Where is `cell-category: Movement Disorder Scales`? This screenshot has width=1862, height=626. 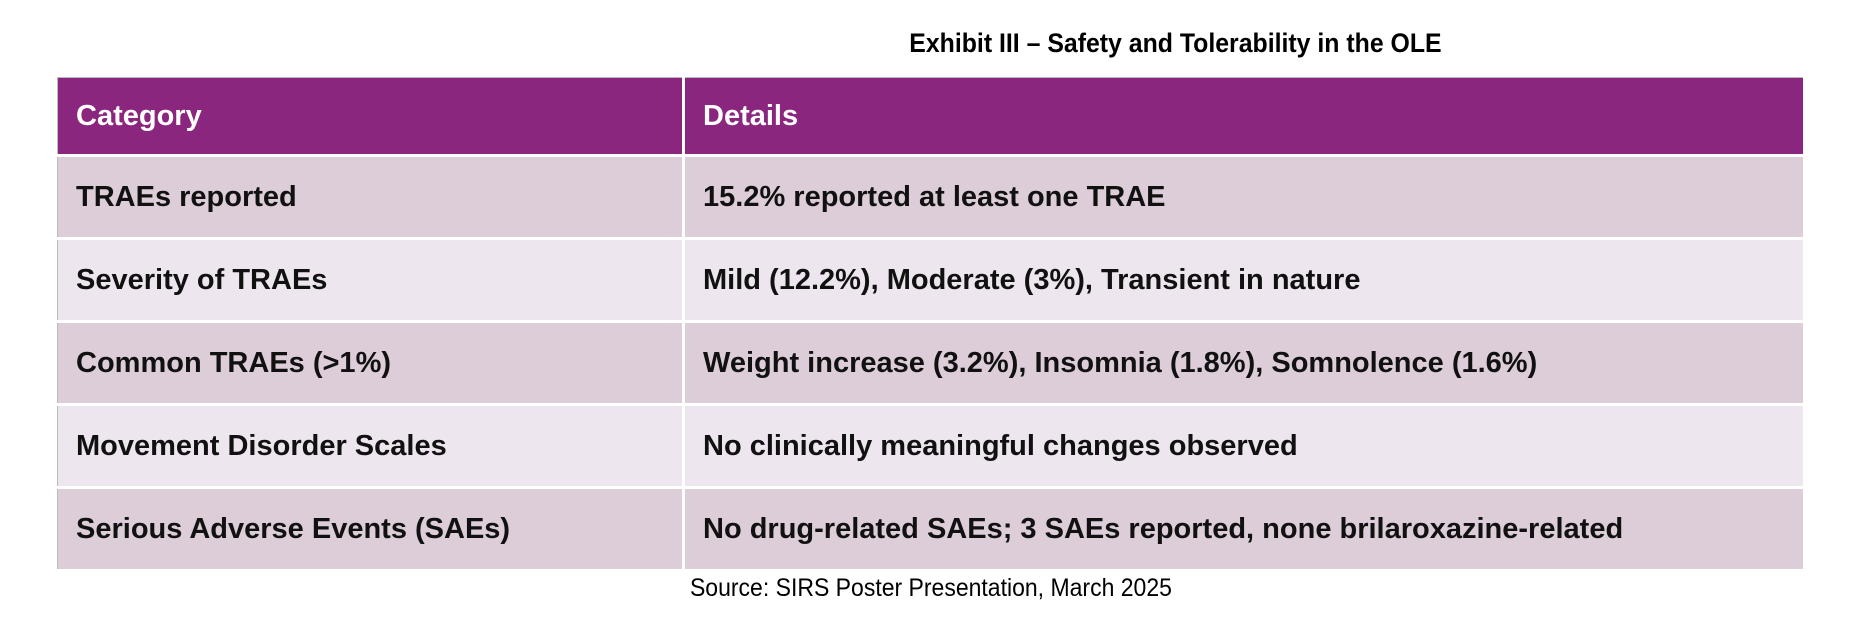
cell-category: Movement Disorder Scales is located at coordinates (371, 446).